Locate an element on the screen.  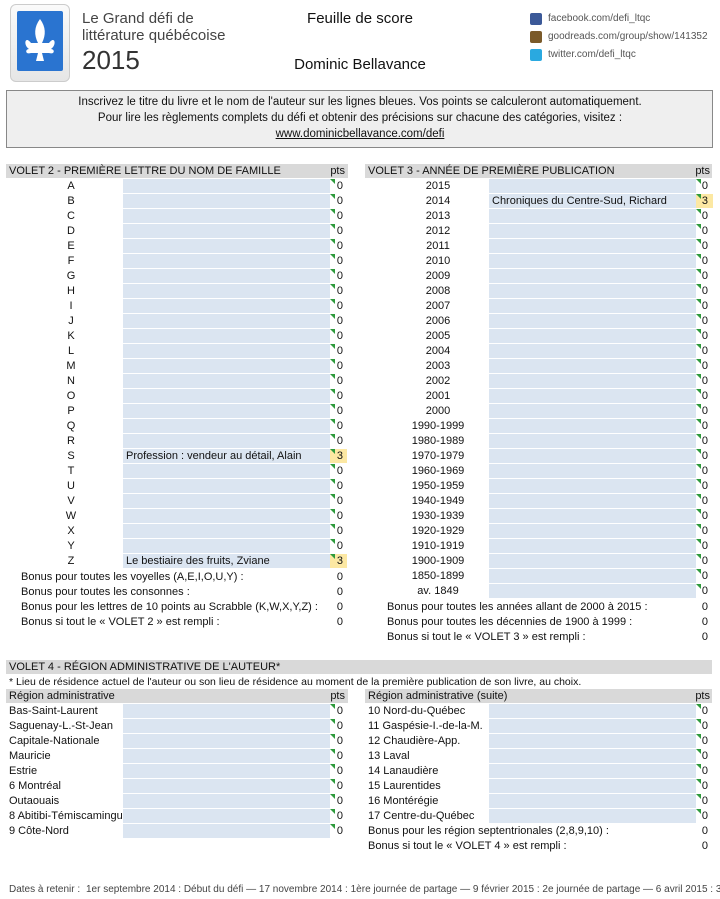
row-label: 1990-1999 is located at coordinates (438, 426).